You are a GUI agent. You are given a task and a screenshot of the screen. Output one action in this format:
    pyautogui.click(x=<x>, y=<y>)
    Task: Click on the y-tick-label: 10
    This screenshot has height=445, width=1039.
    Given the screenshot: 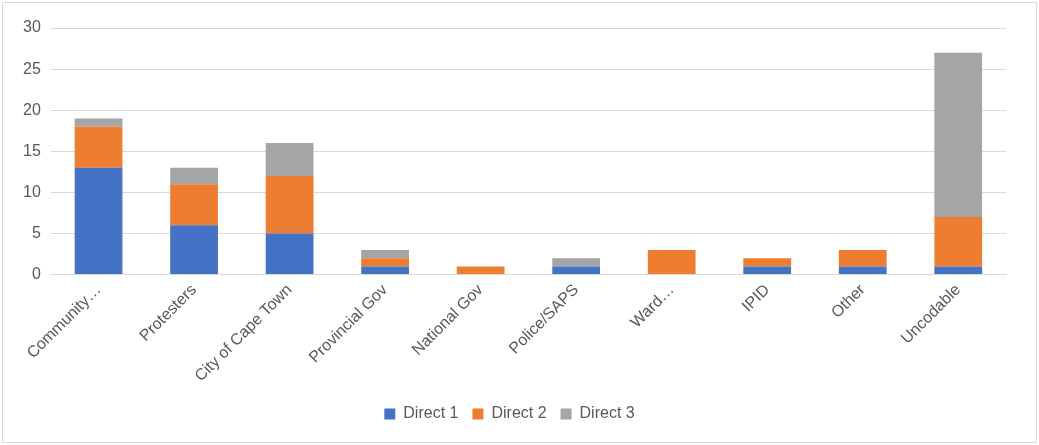 What is the action you would take?
    pyautogui.click(x=32, y=191)
    